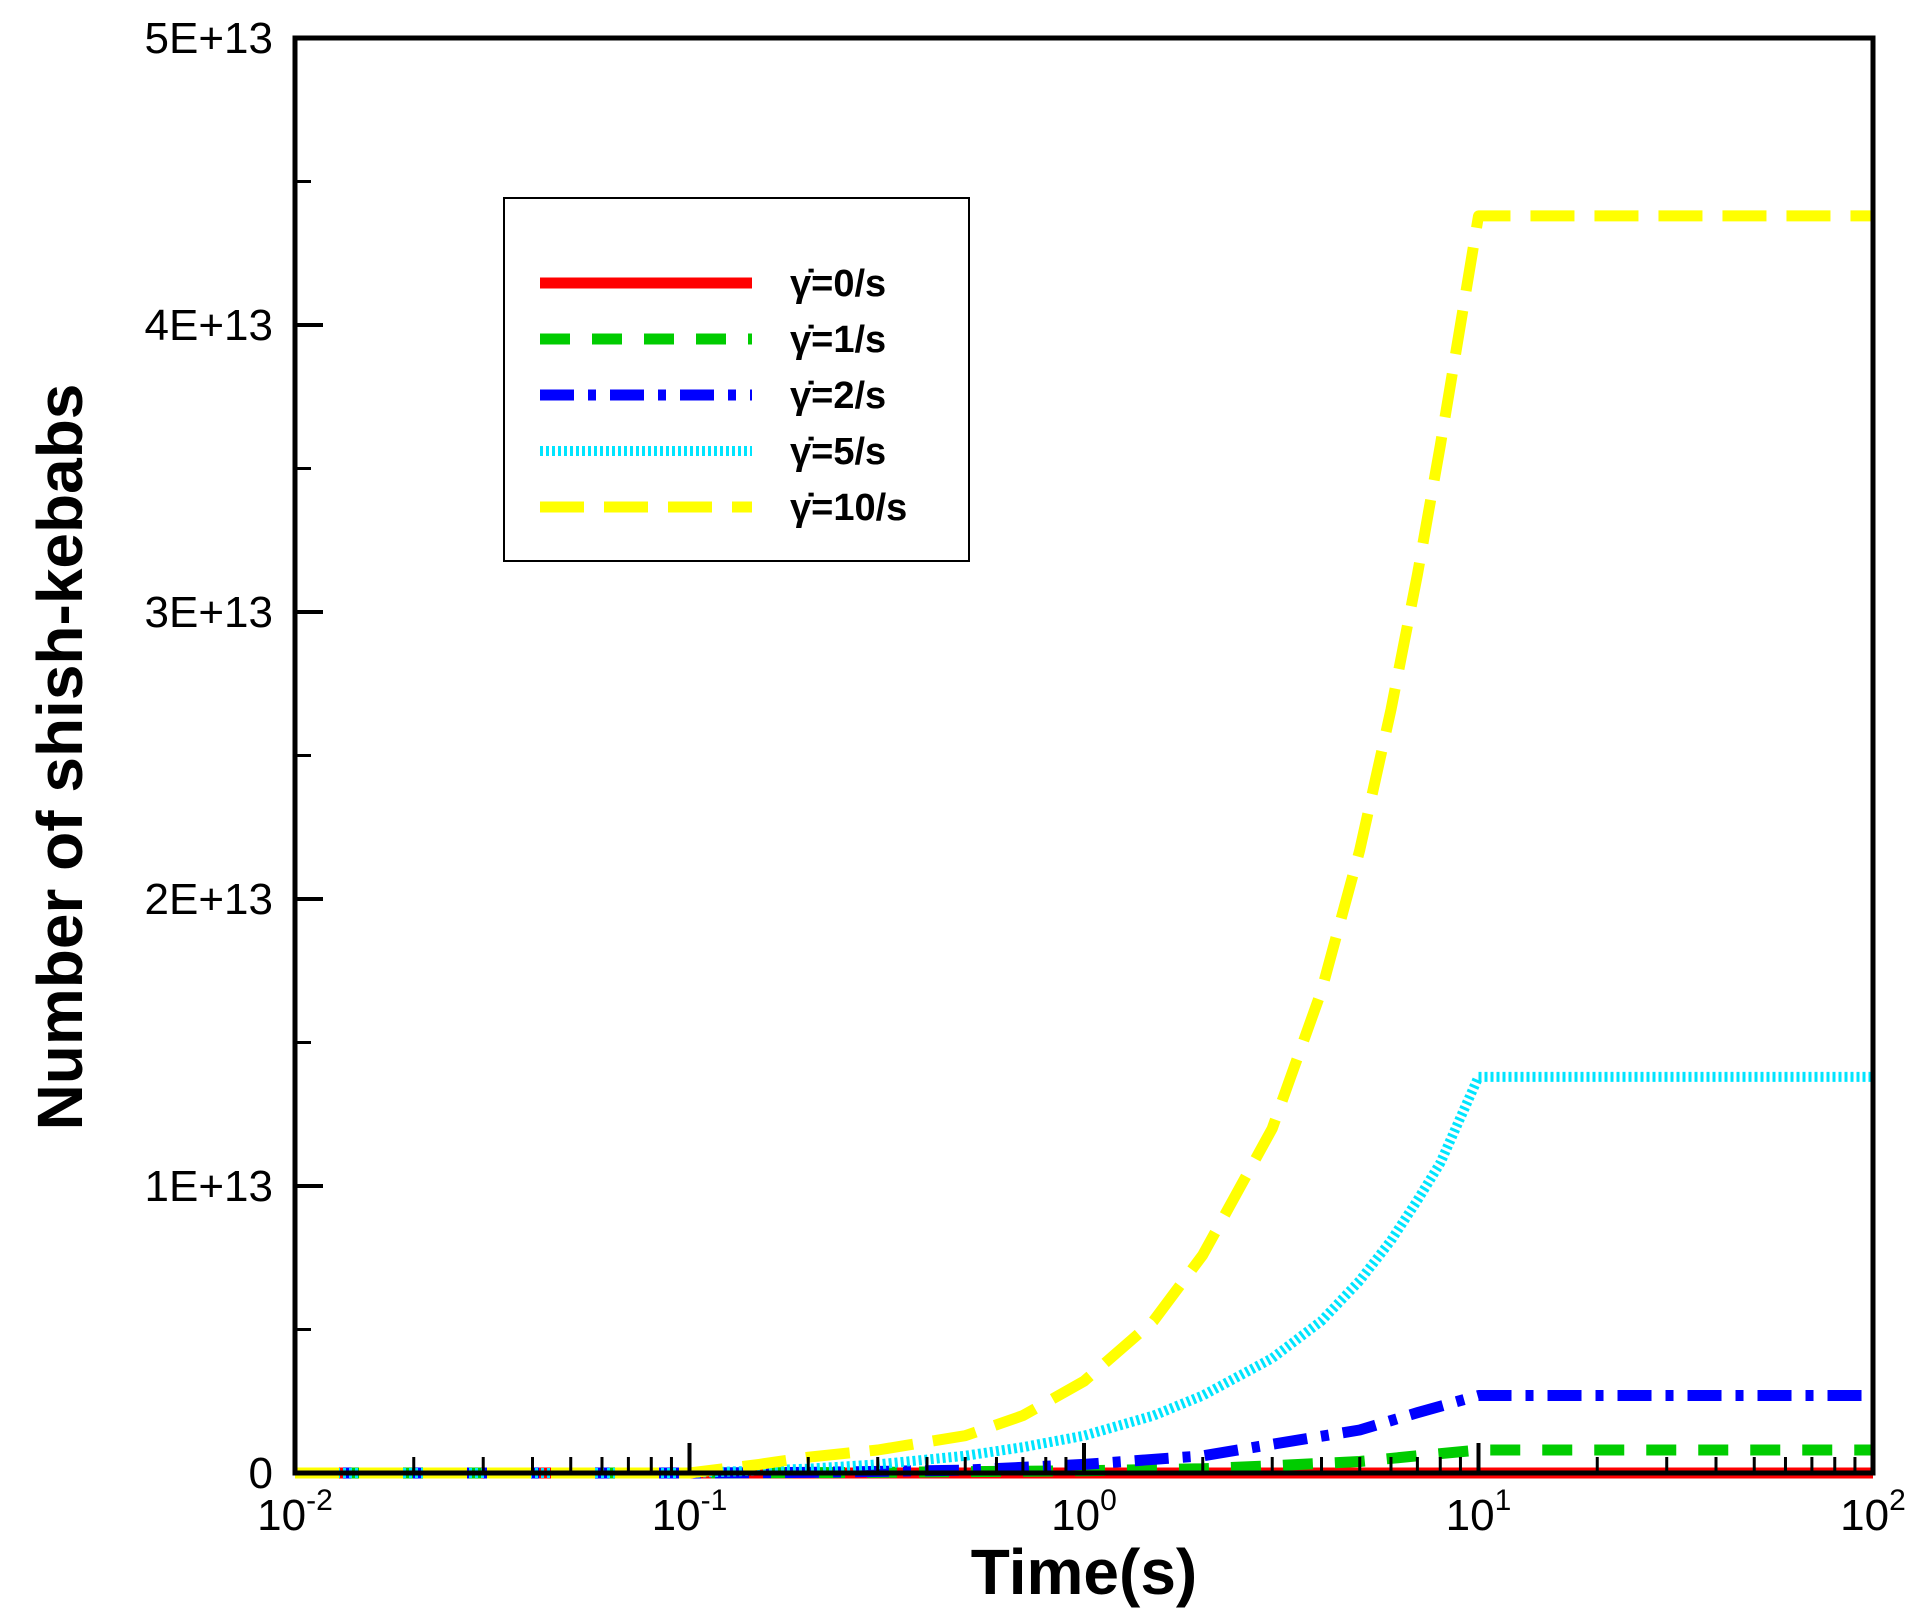  Describe the element at coordinates (261, 1473) in the screenshot. I see `y-tick-label: 0` at that location.